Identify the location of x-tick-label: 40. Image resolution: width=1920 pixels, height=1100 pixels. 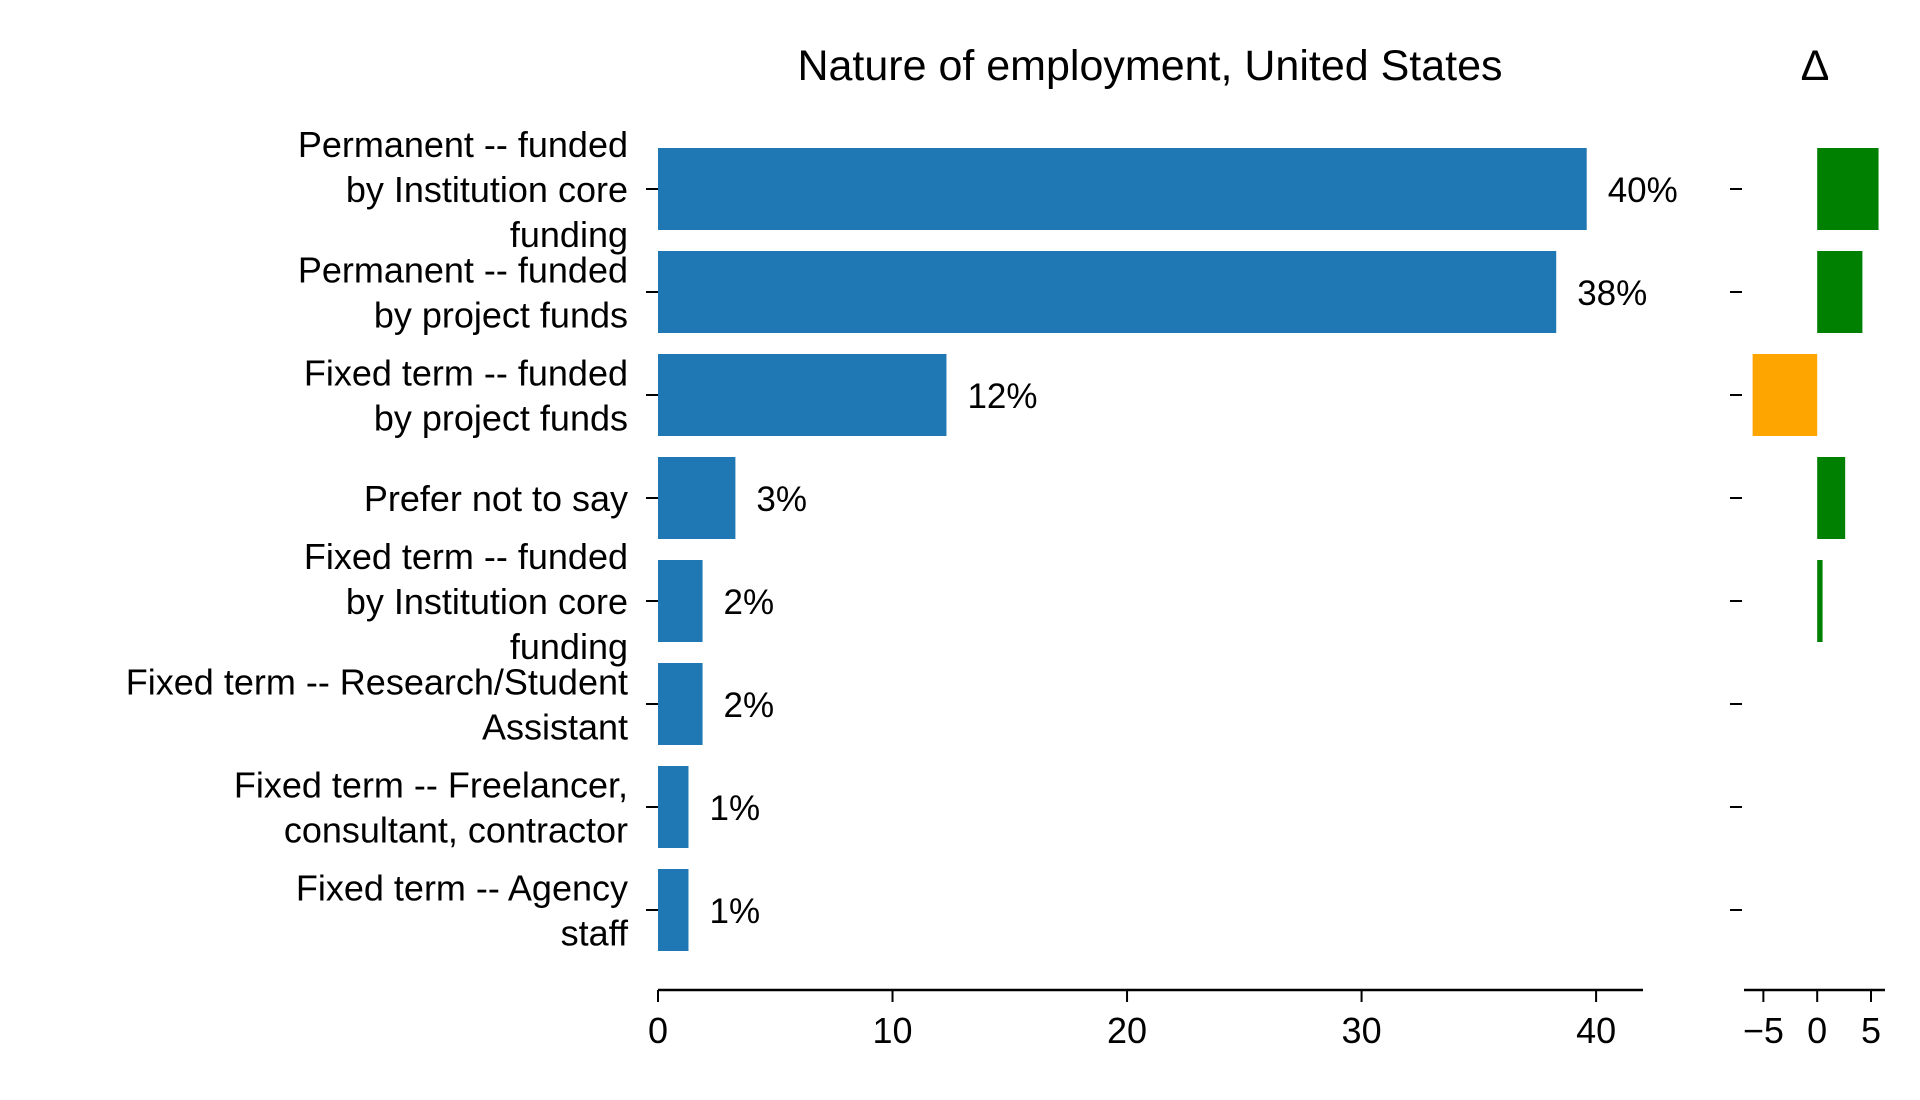
(1596, 1030).